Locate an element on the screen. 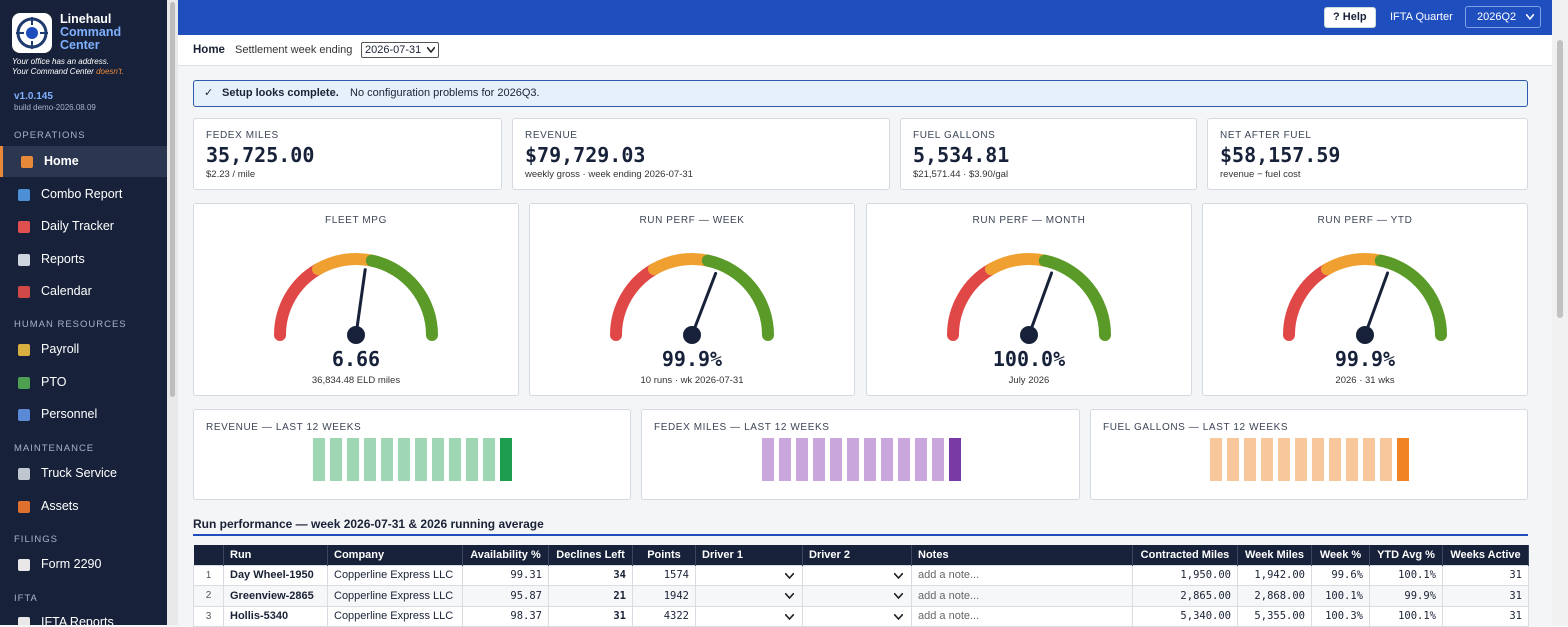  nav-item: Truck Service is located at coordinates (83, 473).